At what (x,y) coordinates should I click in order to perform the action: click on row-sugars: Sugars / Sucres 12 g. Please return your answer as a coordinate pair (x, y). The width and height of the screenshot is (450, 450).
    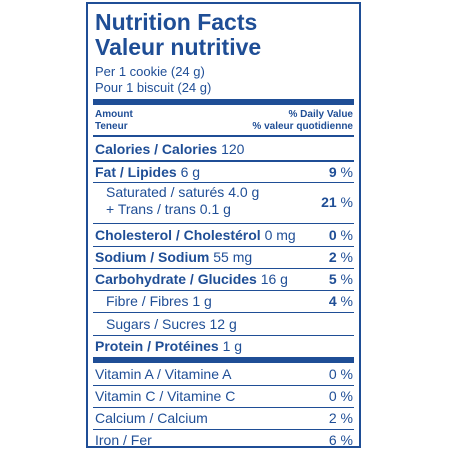
    Looking at the image, I should click on (224, 324).